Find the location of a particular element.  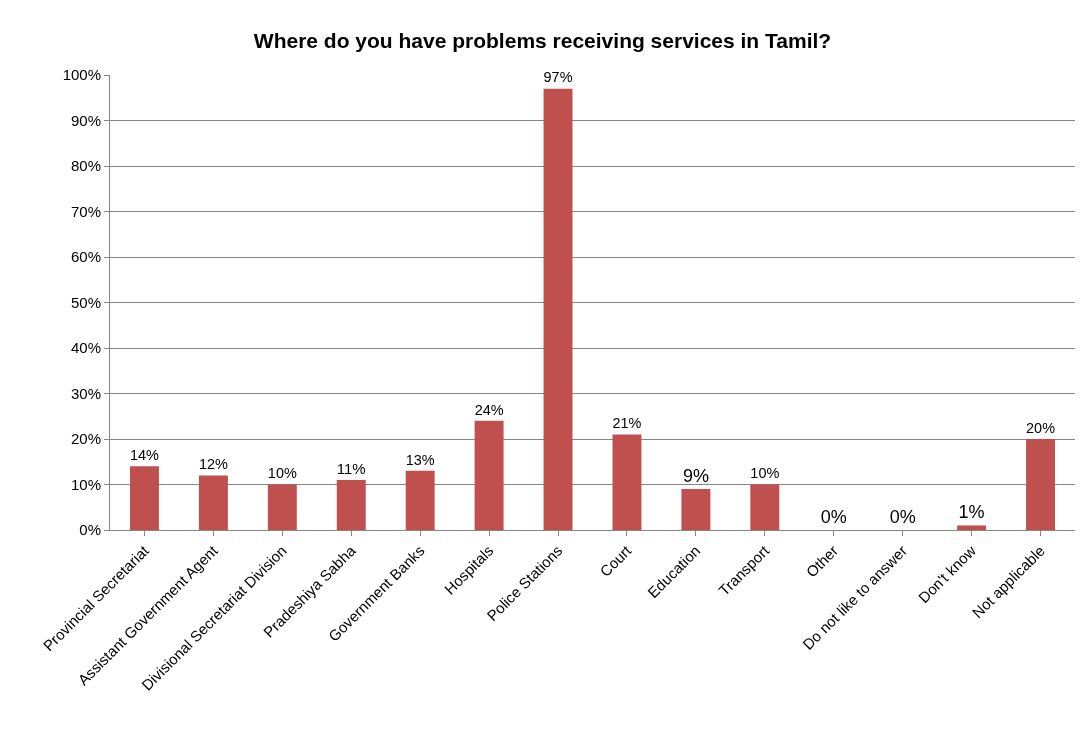

y-tick-label: 70% is located at coordinates (85, 211).